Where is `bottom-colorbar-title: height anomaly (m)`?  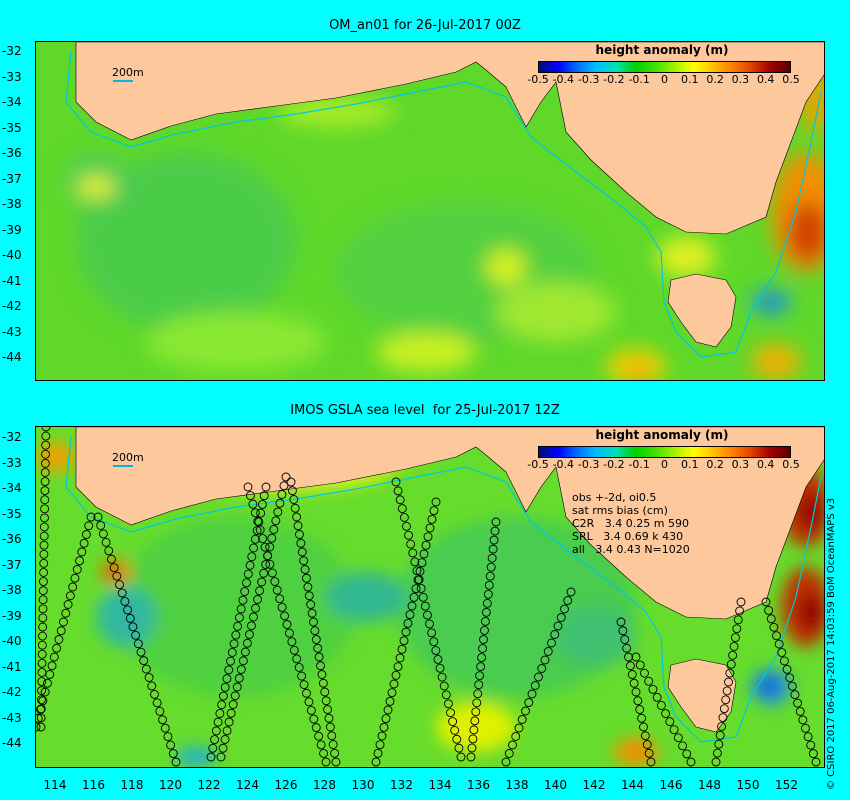 bottom-colorbar-title: height anomaly (m) is located at coordinates (662, 435).